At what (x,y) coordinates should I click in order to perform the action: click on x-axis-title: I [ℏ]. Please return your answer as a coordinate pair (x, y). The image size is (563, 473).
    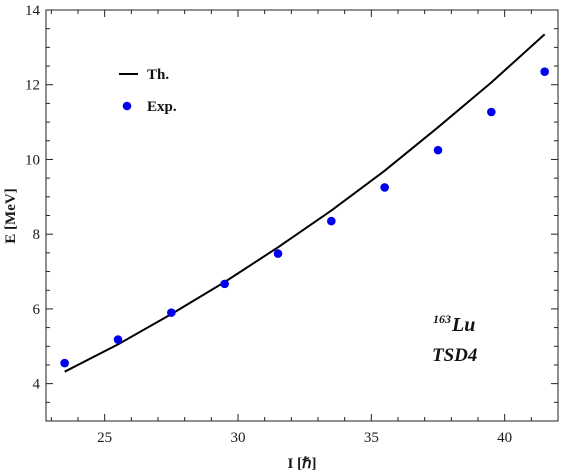
    Looking at the image, I should click on (301, 464).